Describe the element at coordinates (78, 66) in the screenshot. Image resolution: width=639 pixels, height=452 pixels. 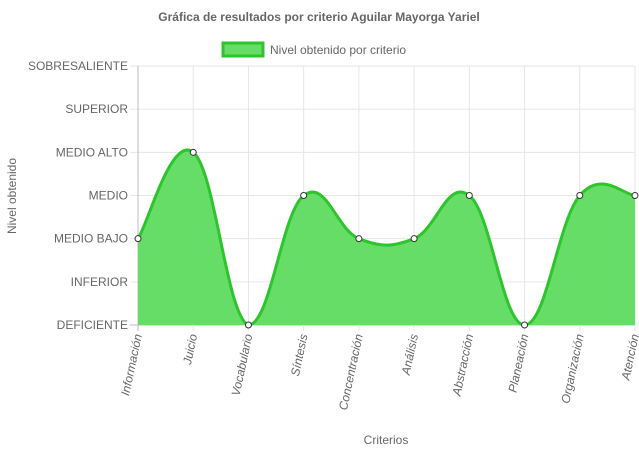
I see `y-tick-label: SOBRESALIENTE` at that location.